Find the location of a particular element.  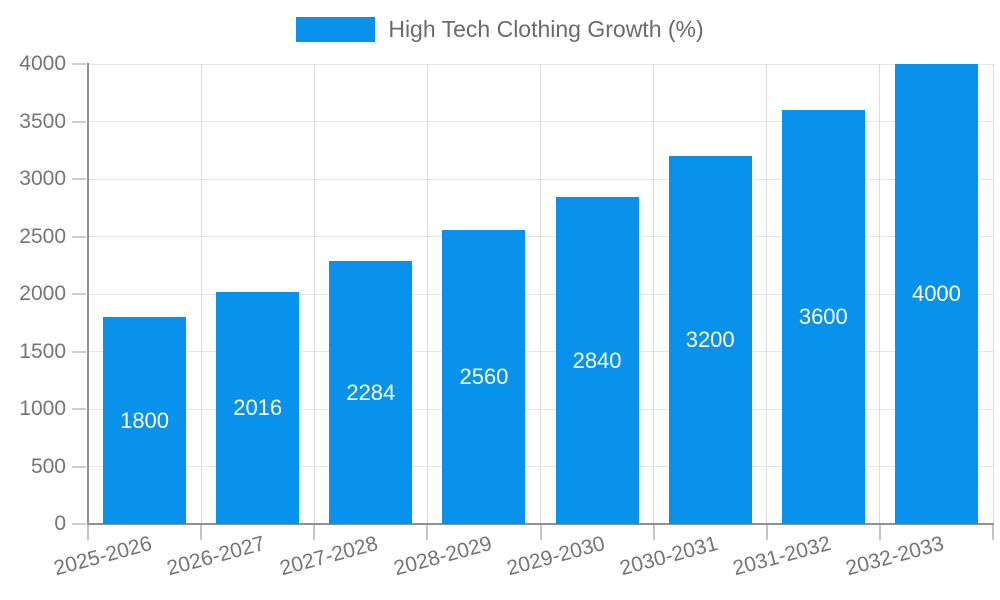

bar: 1800 is located at coordinates (145, 420).